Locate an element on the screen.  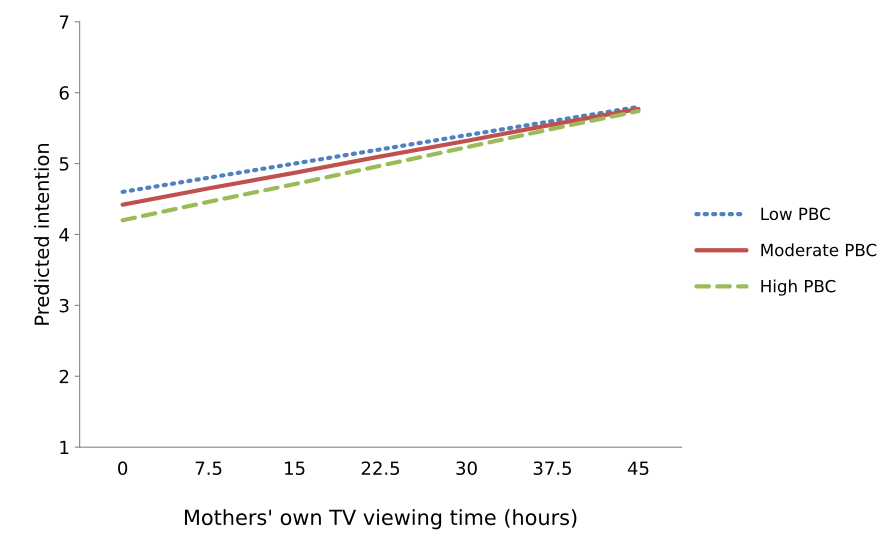
x-tick-label: 22.5 is located at coordinates (381, 468).